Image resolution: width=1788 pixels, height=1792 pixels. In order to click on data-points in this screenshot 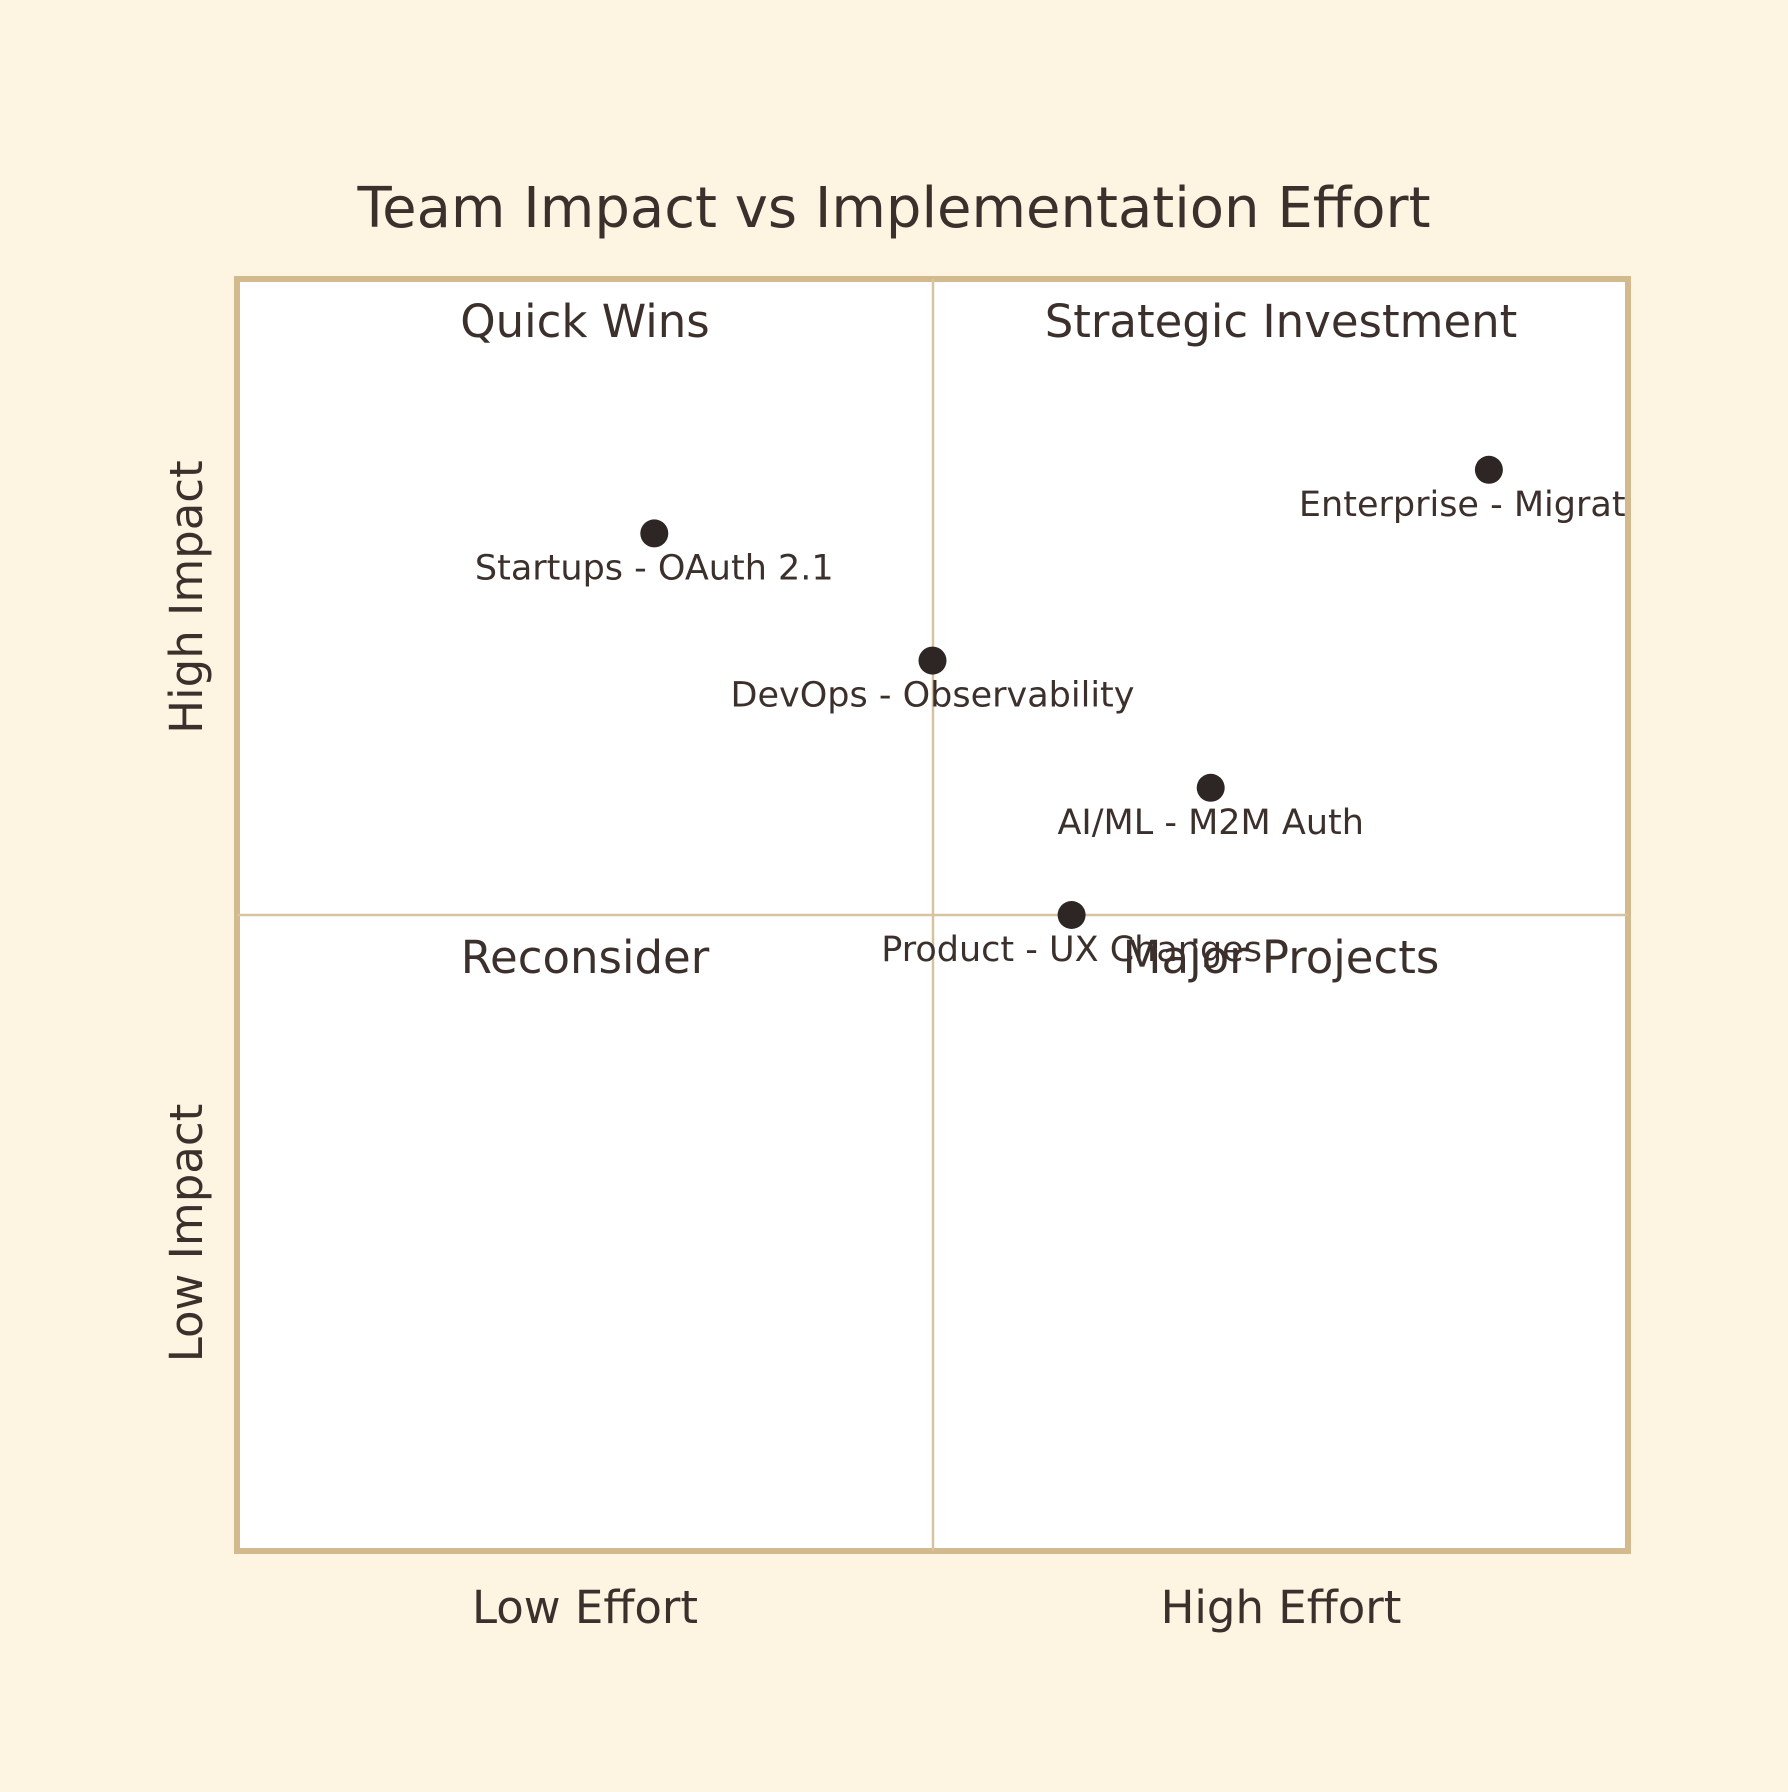, I will do `click(1071, 692)`.